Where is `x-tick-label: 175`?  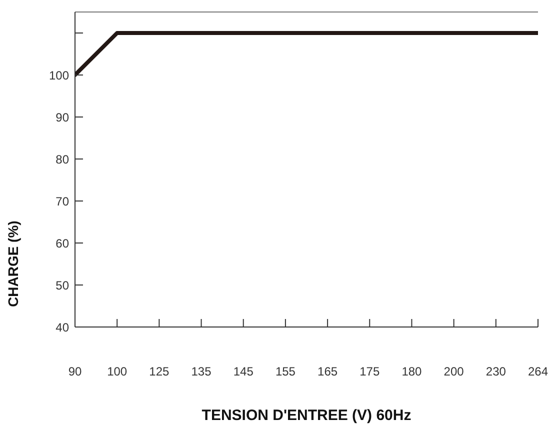
x-tick-label: 175 is located at coordinates (370, 371).